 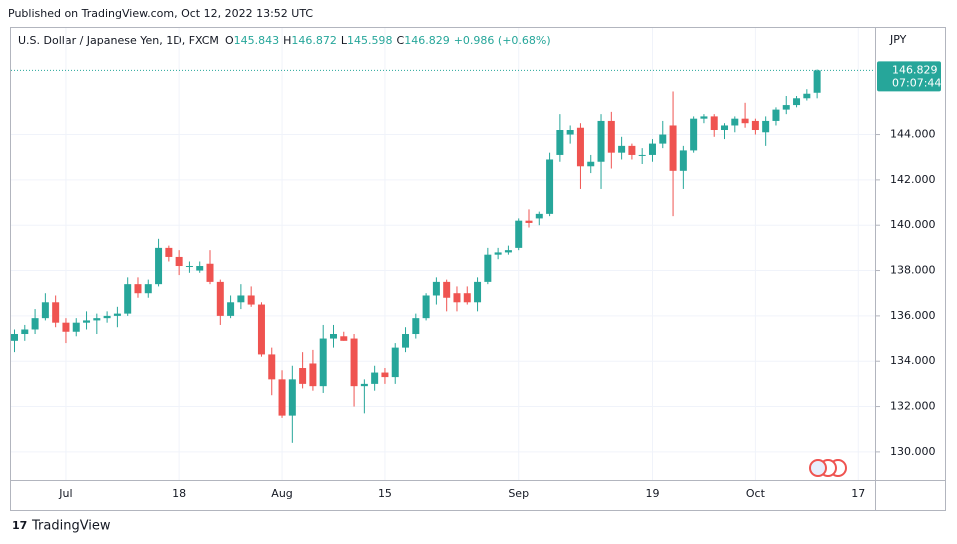 I want to click on last-price-label: 146.829, so click(x=915, y=69).